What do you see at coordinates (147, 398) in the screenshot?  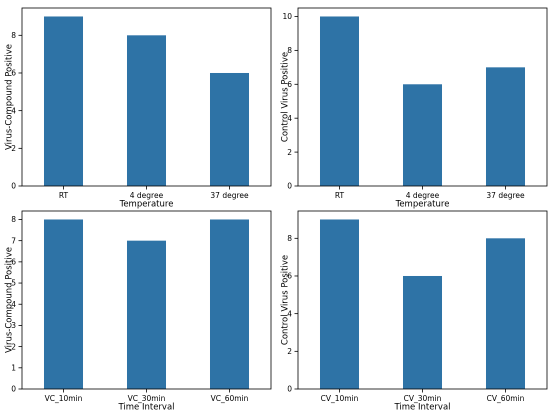 I see `x-tick-label: VC_30min` at bounding box center [147, 398].